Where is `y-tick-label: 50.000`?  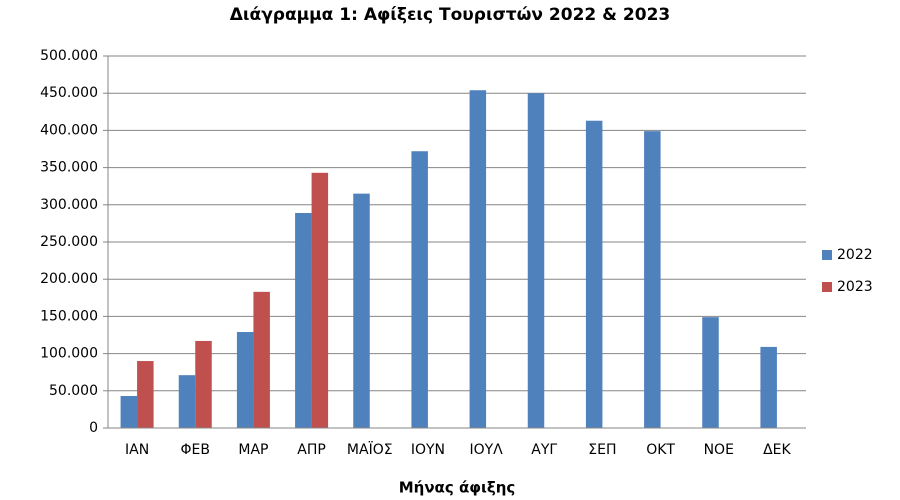
y-tick-label: 50.000 is located at coordinates (73, 391).